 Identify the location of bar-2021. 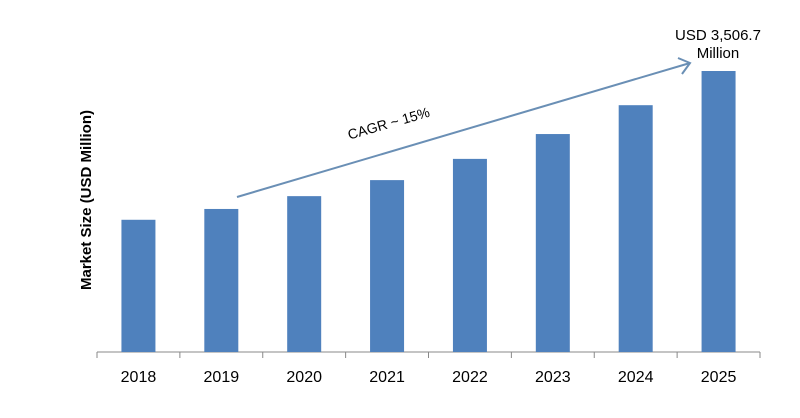
(387, 266).